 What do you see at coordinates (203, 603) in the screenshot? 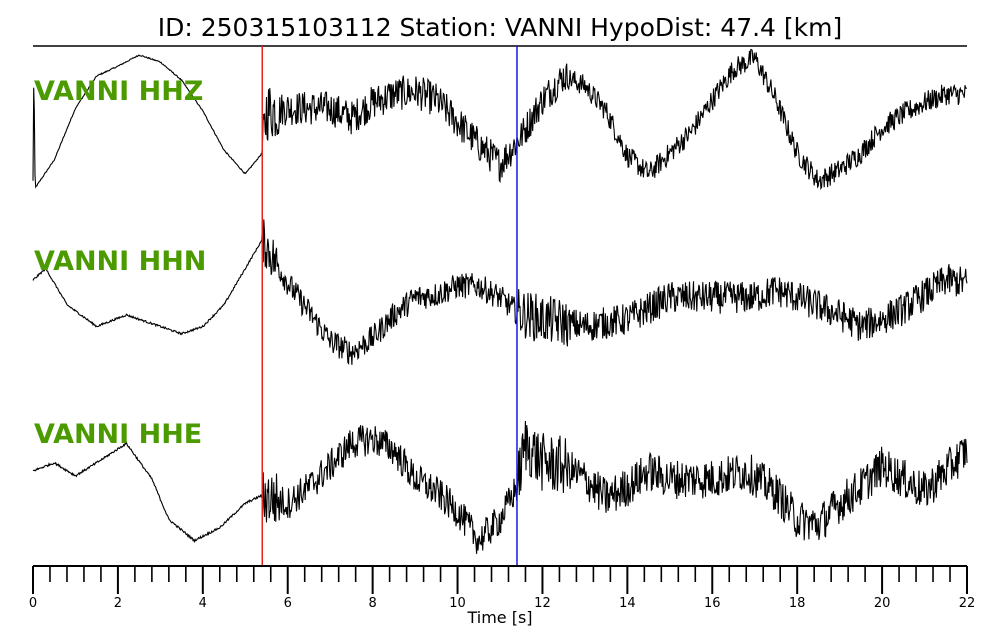
I see `x-tick-label: 4` at bounding box center [203, 603].